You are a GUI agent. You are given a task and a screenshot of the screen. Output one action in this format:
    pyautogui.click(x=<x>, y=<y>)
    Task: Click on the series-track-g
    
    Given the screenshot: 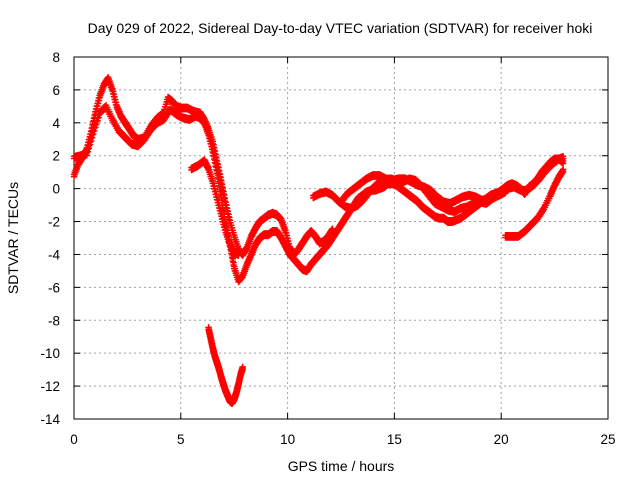 What is the action you would take?
    pyautogui.click(x=225, y=365)
    